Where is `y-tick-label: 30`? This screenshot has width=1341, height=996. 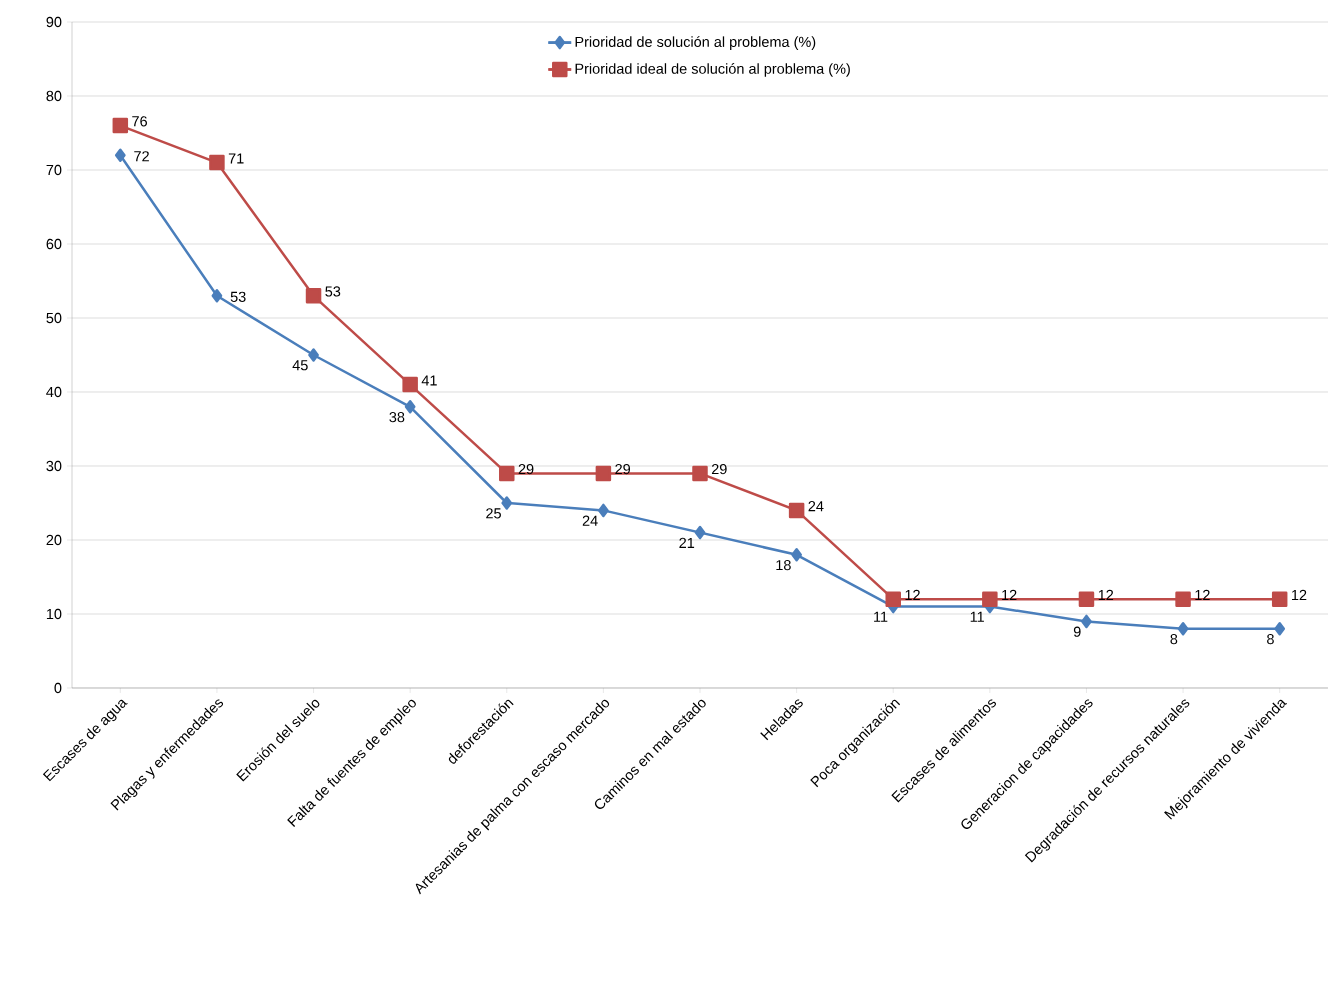 y-tick-label: 30 is located at coordinates (54, 466).